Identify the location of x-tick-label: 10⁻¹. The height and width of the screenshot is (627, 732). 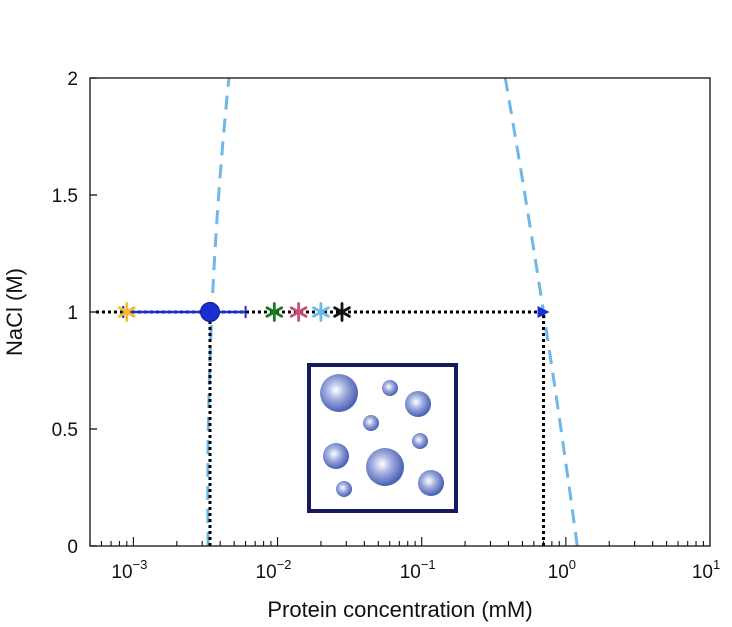
(418, 570).